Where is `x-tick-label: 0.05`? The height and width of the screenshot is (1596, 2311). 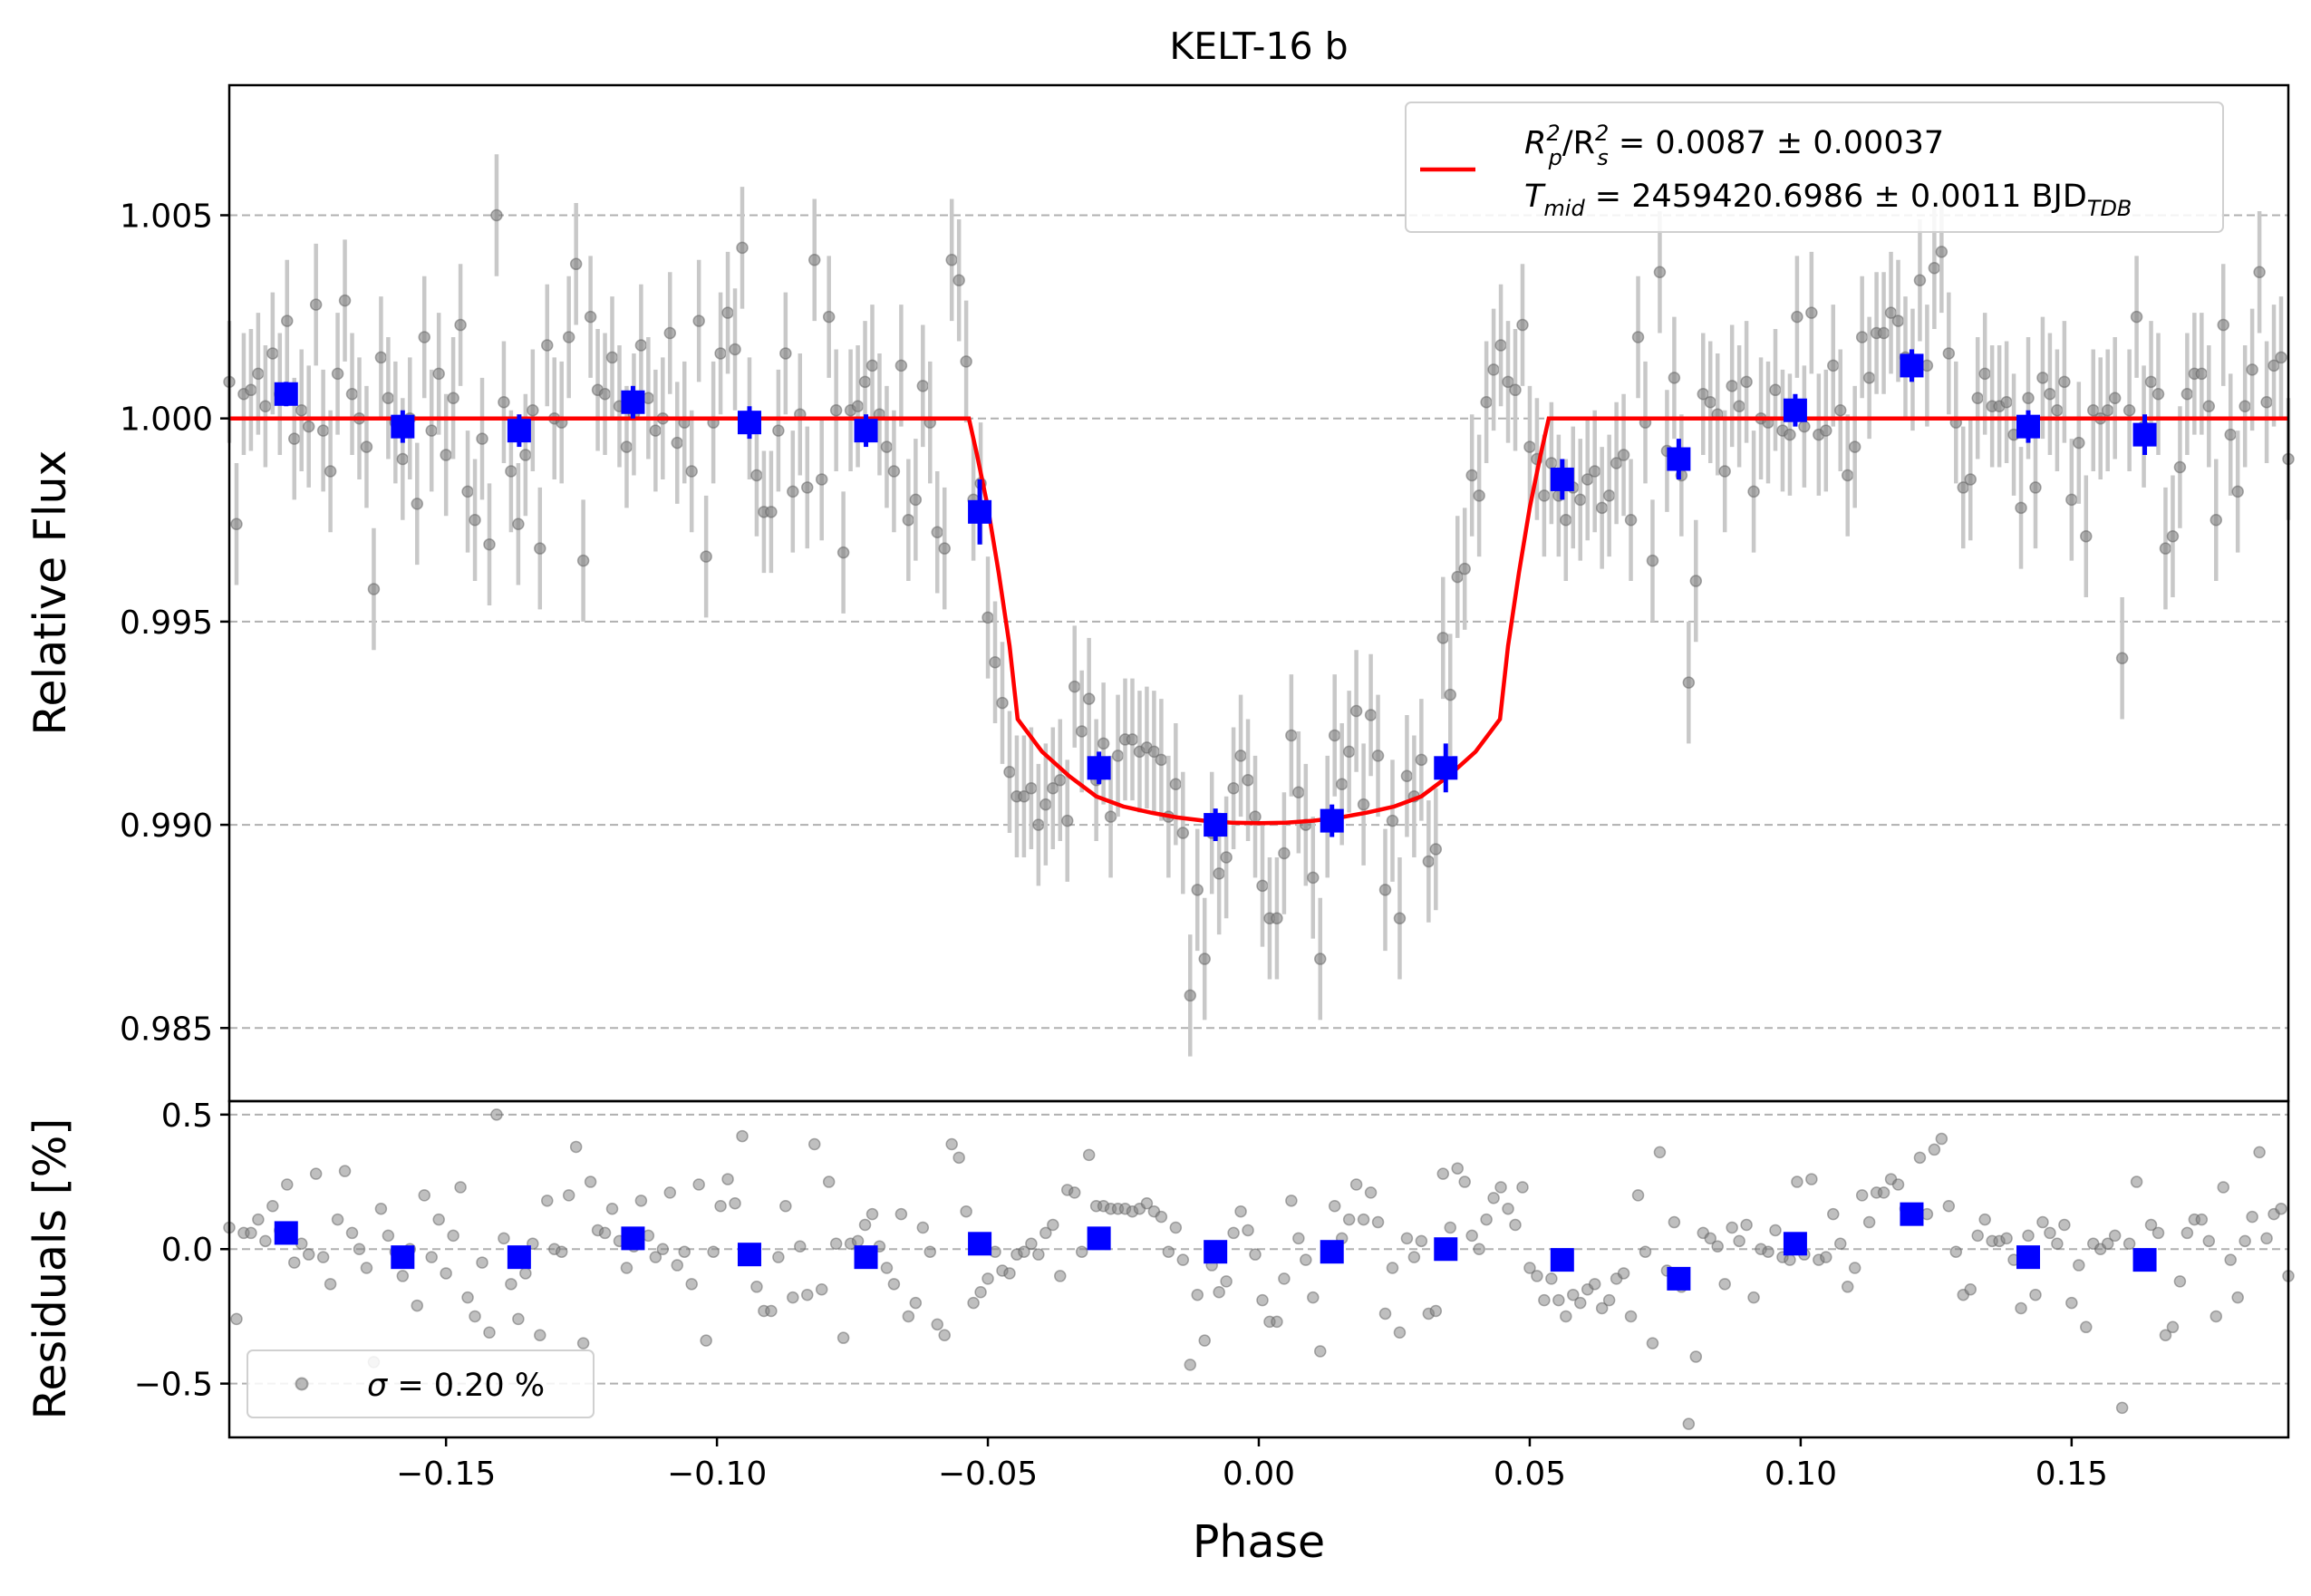
x-tick-label: 0.05 is located at coordinates (1530, 1474).